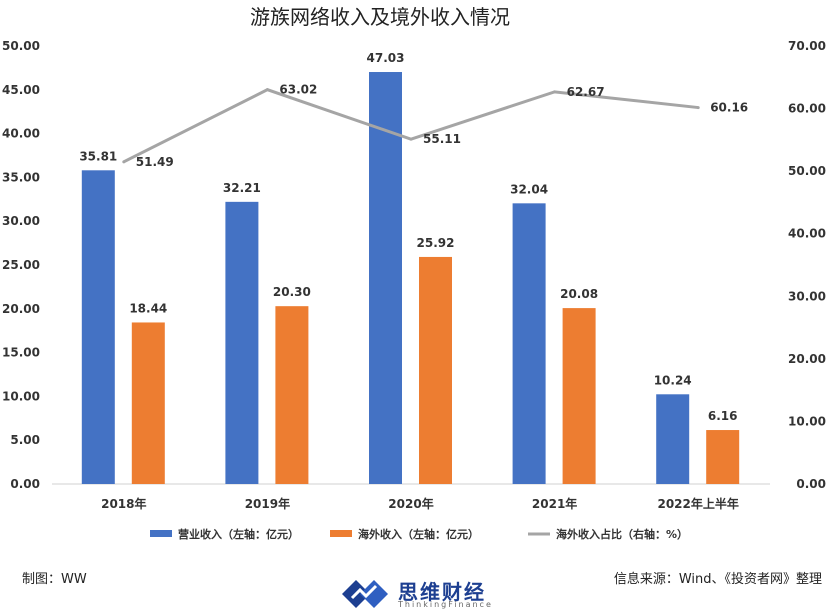 Image resolution: width=832 pixels, height=616 pixels. I want to click on bar-data-label: 25.92, so click(436, 243).